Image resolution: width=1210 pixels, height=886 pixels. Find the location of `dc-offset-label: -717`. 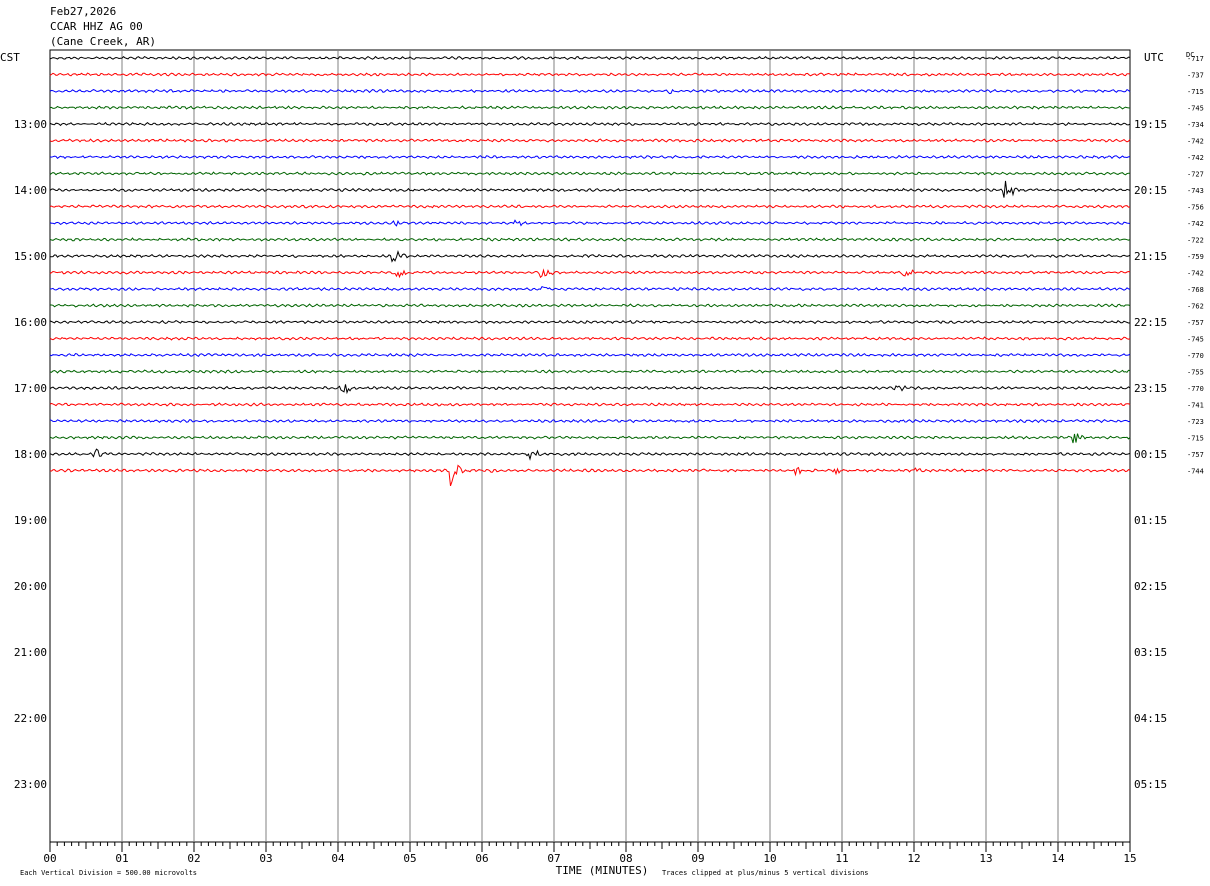

dc-offset-label: -717 is located at coordinates (1195, 59).